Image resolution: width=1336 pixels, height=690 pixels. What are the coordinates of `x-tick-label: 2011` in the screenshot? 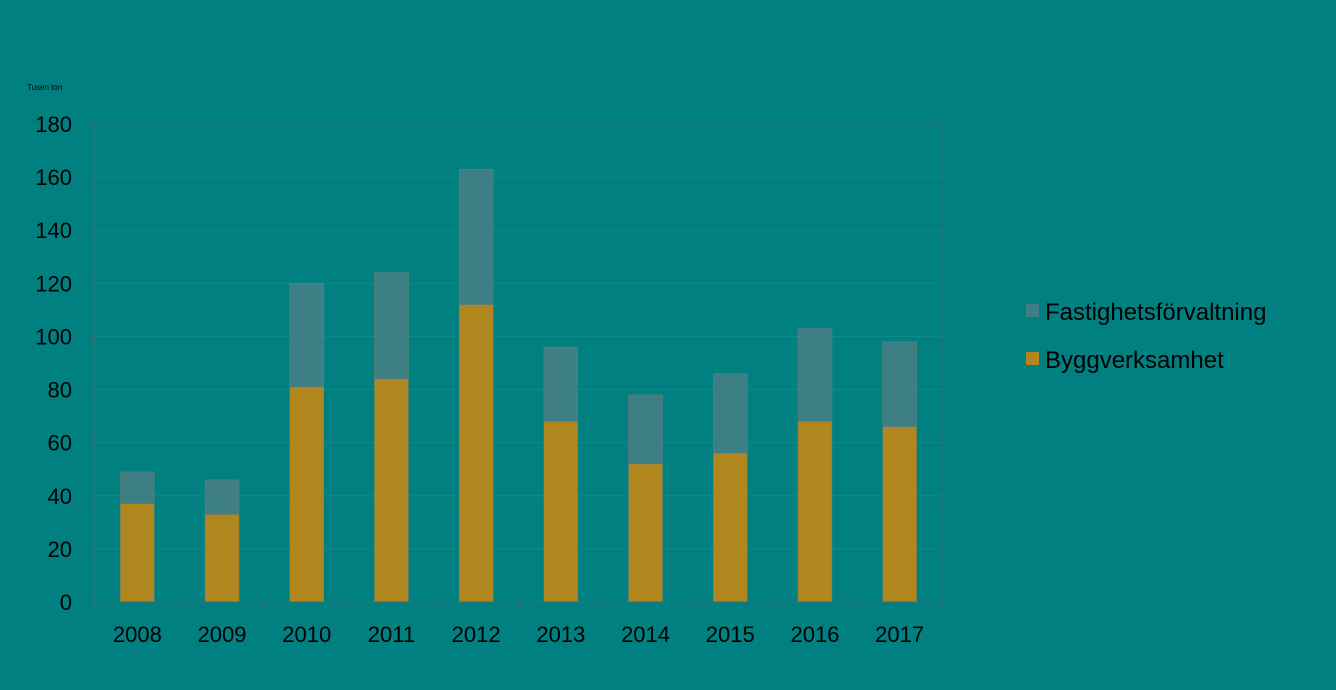 It's located at (391, 634).